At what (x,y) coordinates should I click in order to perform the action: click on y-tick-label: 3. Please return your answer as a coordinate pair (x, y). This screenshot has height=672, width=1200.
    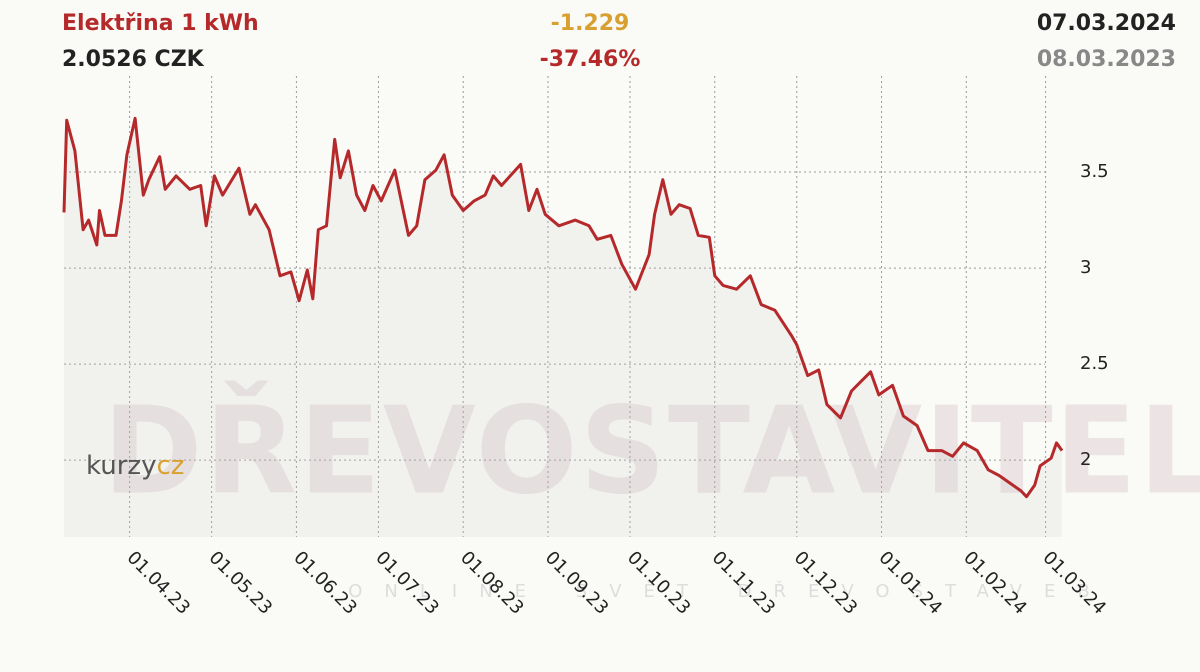
    Looking at the image, I should click on (1085, 267).